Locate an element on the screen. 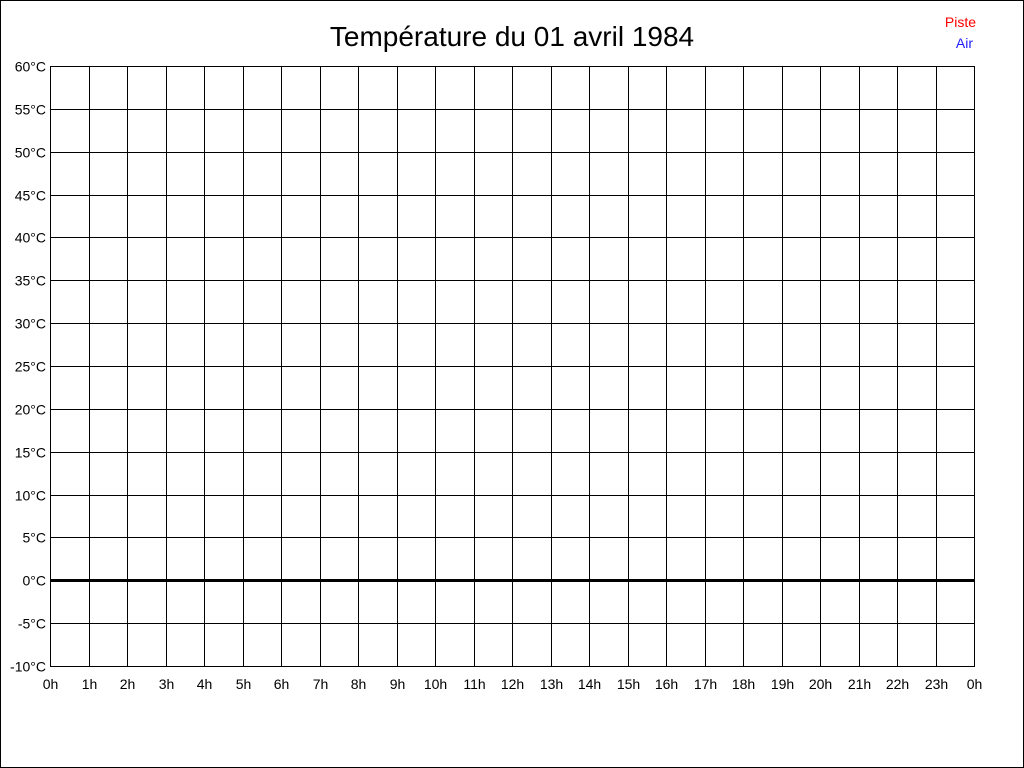 This screenshot has width=1024, height=768. x-tick-label: 4h is located at coordinates (205, 684).